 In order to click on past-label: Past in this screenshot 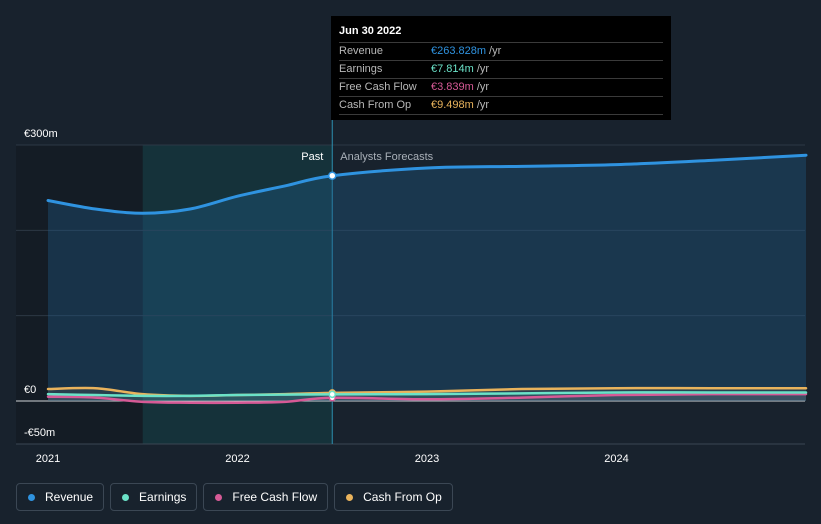, I will do `click(312, 157)`.